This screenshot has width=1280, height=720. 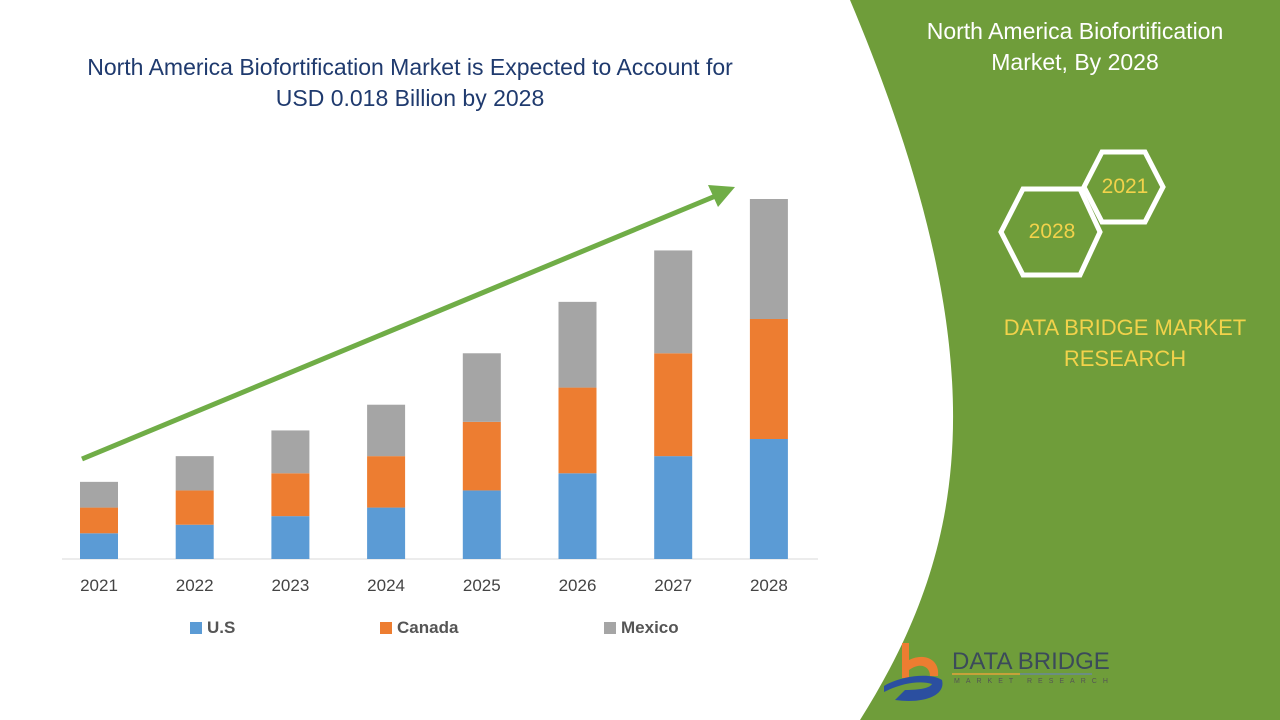 I want to click on x-tick-label: 2023, so click(x=290, y=585).